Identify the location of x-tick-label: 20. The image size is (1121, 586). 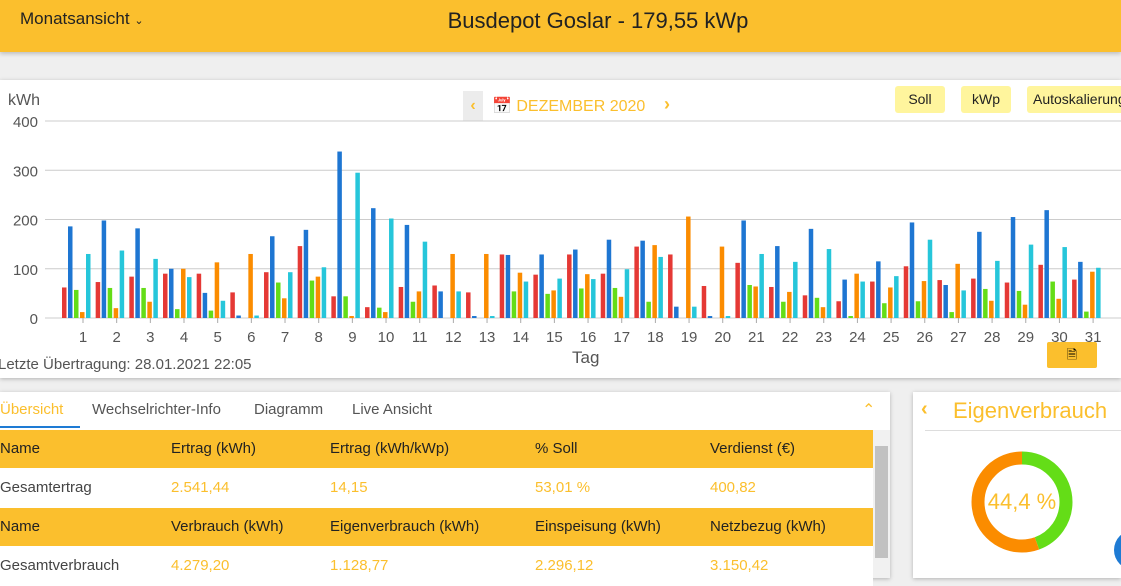
(722, 337).